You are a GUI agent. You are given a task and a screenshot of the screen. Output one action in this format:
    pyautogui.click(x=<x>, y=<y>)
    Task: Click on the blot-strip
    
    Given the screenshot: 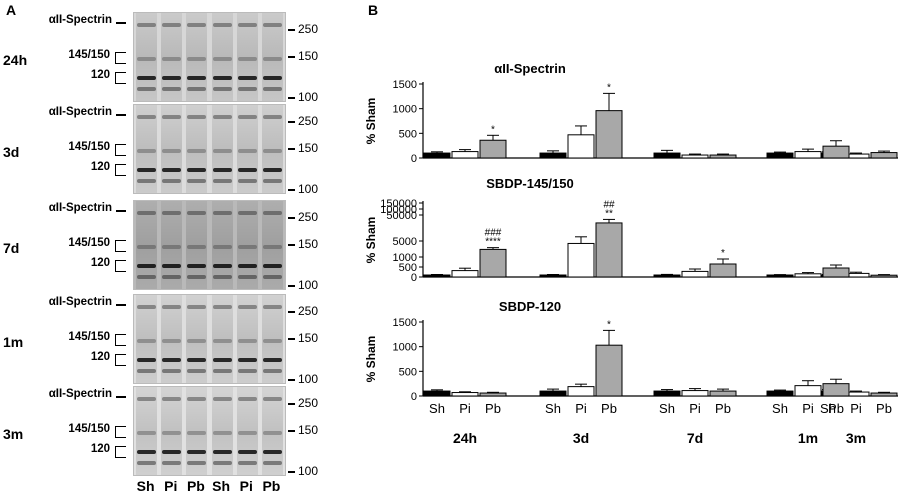 What is the action you would take?
    pyautogui.click(x=209, y=339)
    